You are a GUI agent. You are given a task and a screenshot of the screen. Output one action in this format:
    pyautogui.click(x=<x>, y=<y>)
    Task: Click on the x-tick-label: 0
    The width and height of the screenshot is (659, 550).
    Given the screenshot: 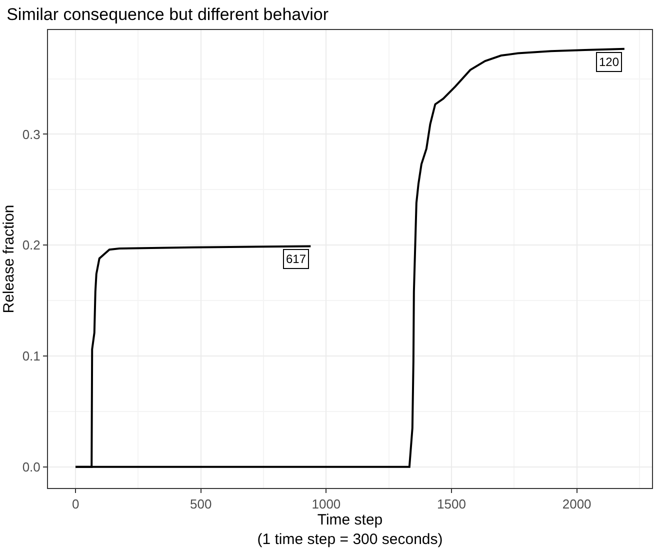 What is the action you would take?
    pyautogui.click(x=76, y=504)
    